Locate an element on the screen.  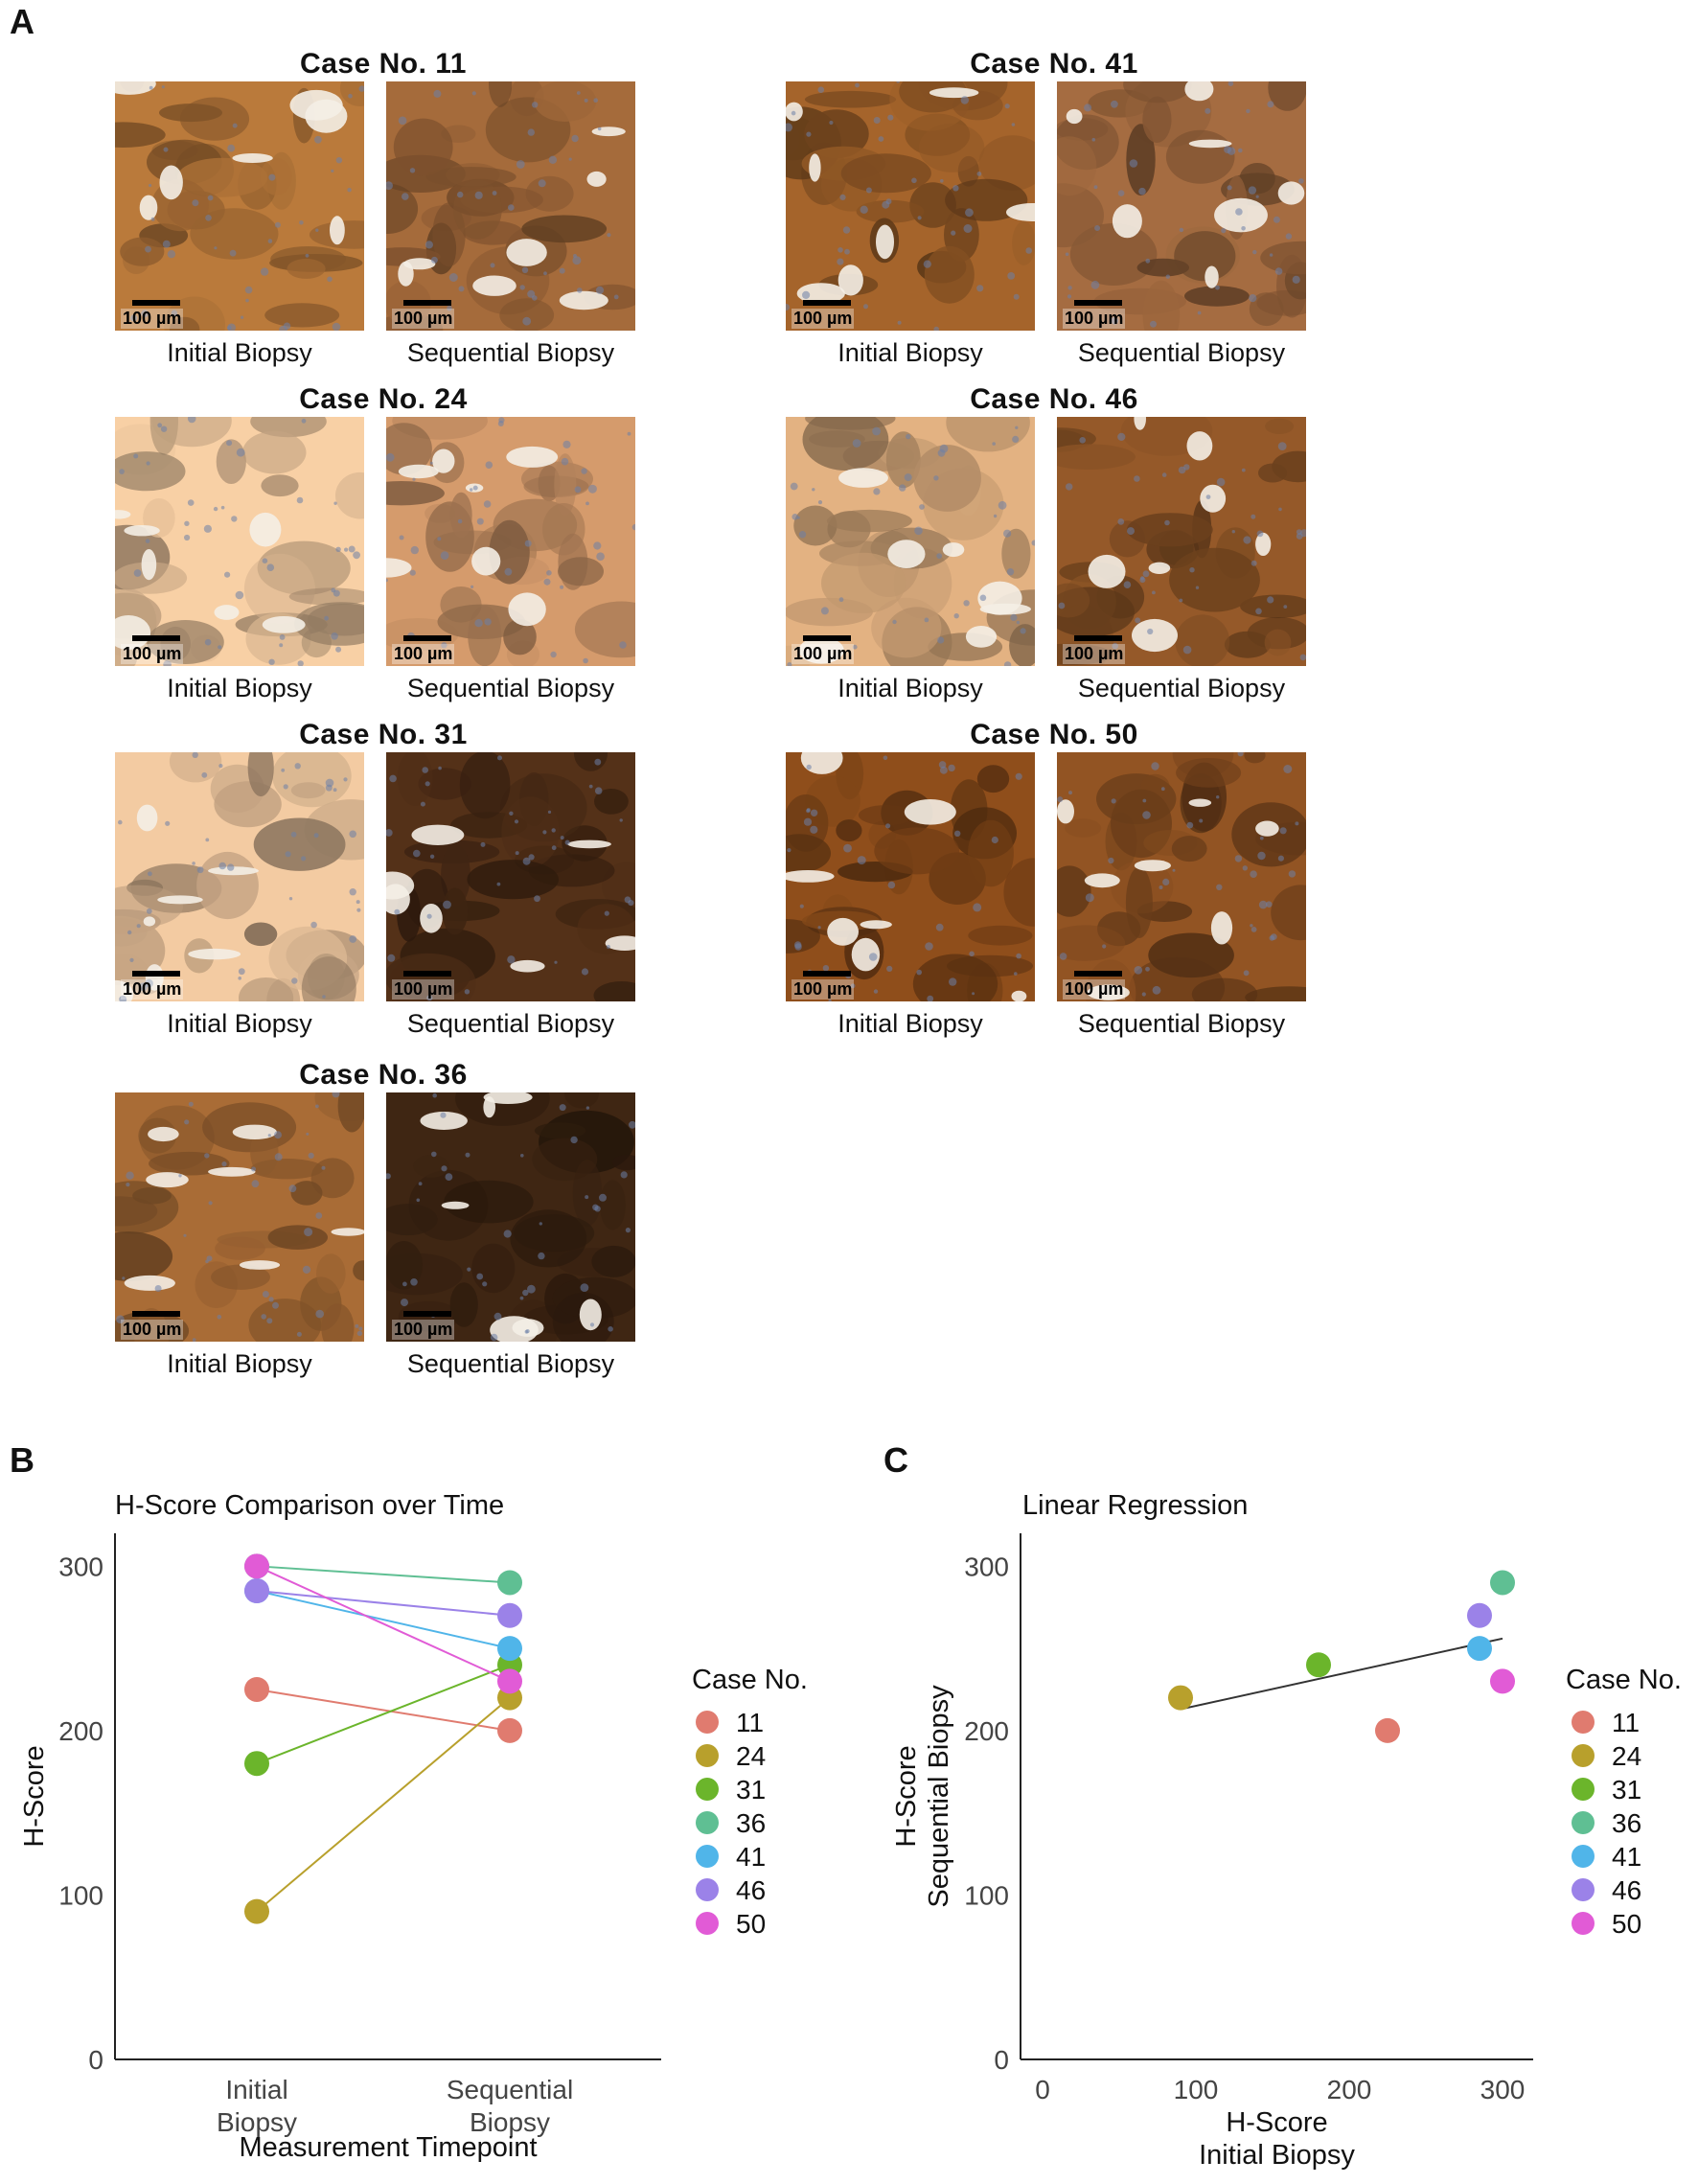
regression-line is located at coordinates (1341, 1674).